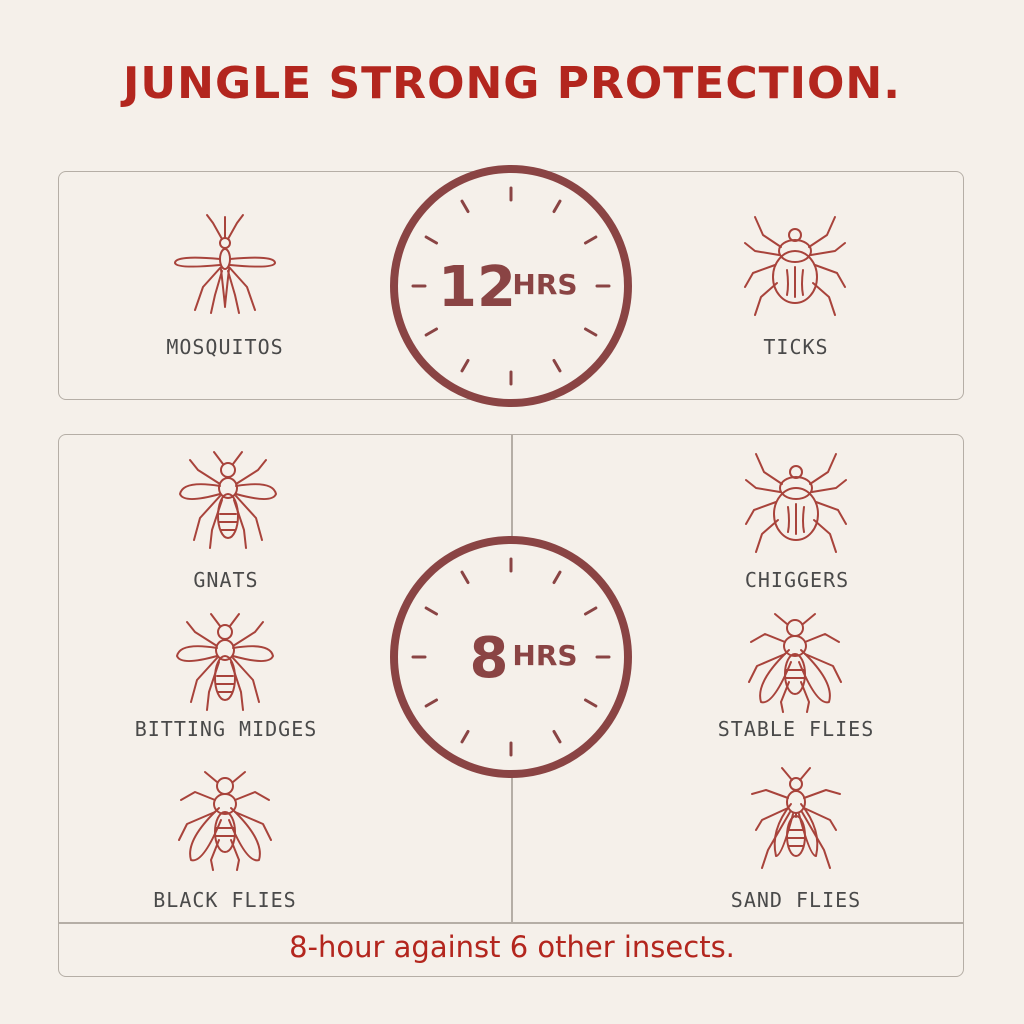 The height and width of the screenshot is (1024, 1024). What do you see at coordinates (225, 900) in the screenshot?
I see `insect-label-black-flies: BLACK FLIES` at bounding box center [225, 900].